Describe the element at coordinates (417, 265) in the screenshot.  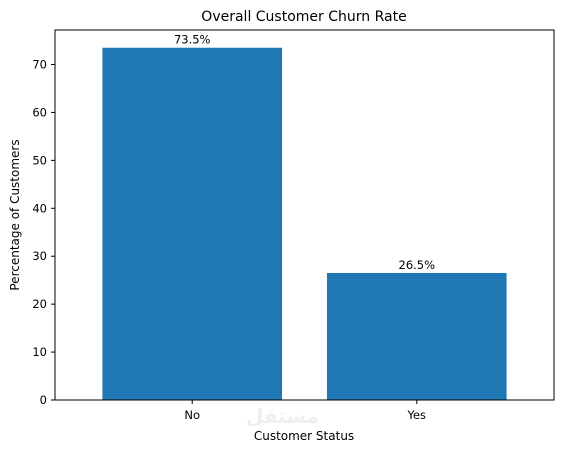
I see `data-label-yes: 26.5%` at that location.